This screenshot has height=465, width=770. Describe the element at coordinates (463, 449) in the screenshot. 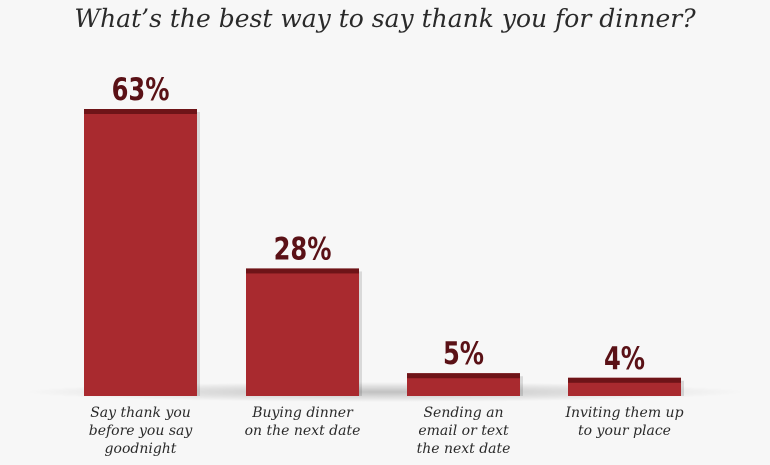

I see `category-label-line: the next date` at that location.